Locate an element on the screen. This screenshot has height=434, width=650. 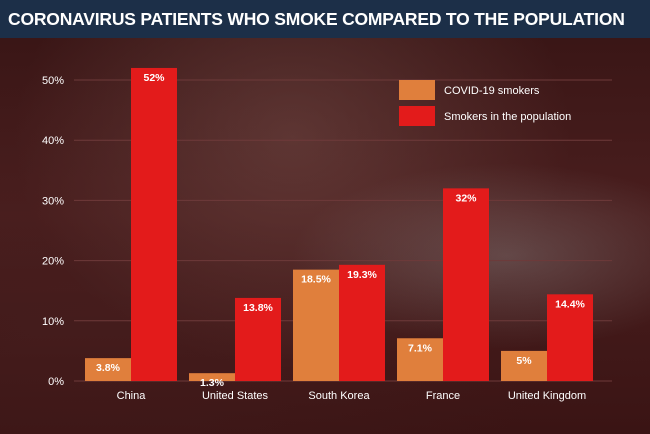
data-label: 32% is located at coordinates (466, 198).